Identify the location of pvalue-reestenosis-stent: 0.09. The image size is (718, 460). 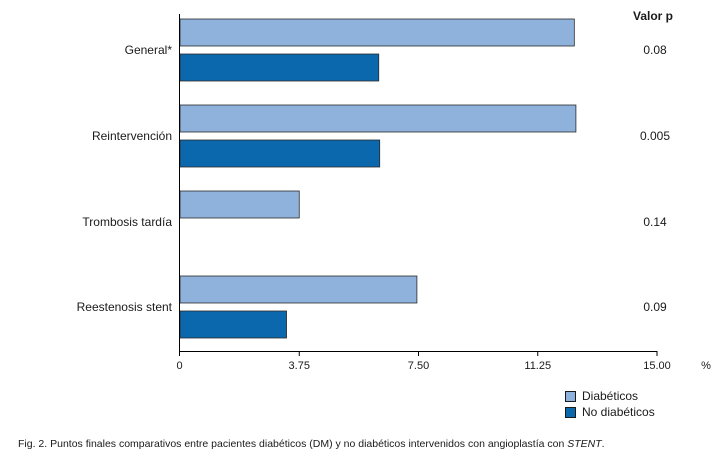
(655, 307).